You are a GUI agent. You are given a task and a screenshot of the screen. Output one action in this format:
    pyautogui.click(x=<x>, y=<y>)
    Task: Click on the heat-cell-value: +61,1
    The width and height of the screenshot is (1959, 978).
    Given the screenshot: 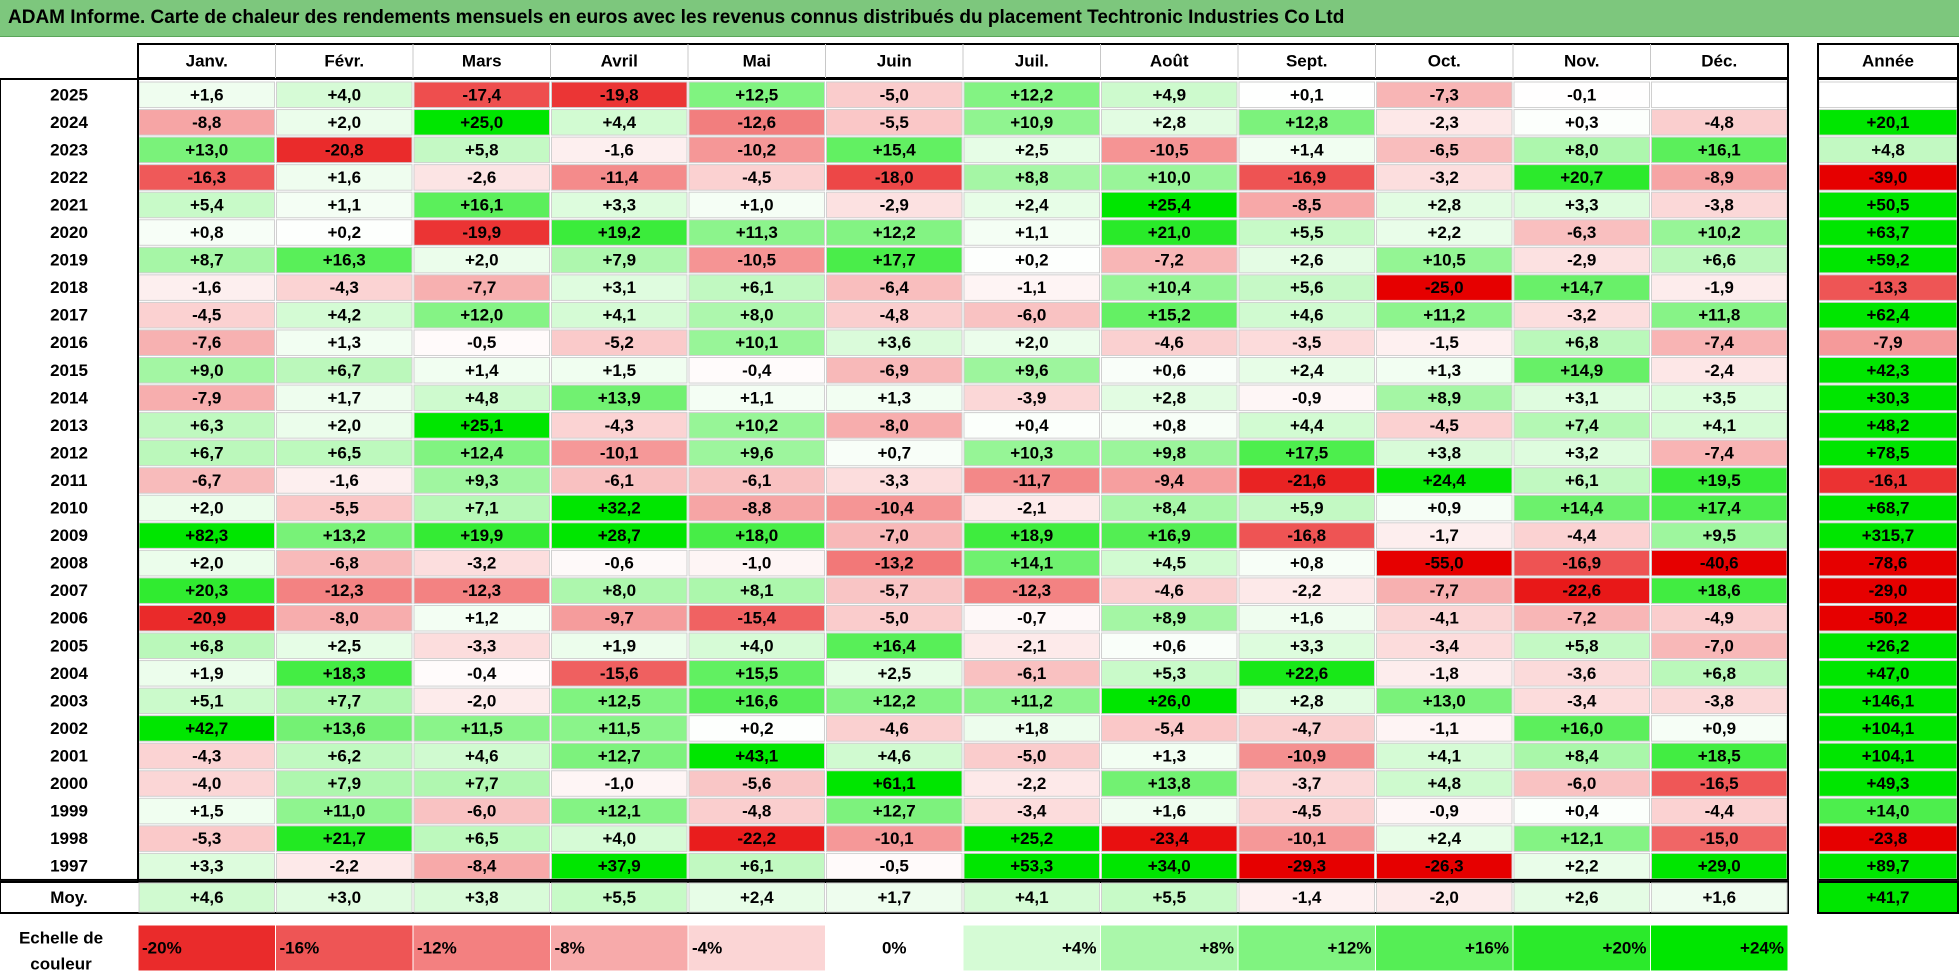 What is the action you would take?
    pyautogui.click(x=894, y=783)
    